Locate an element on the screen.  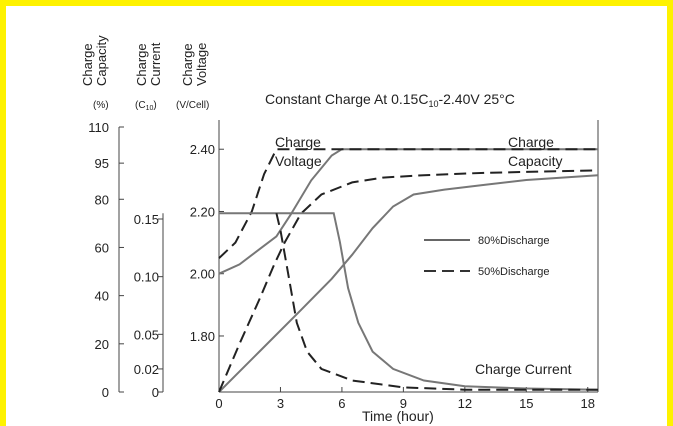
voltage-tick-label: 2.00 is located at coordinates (202, 274).